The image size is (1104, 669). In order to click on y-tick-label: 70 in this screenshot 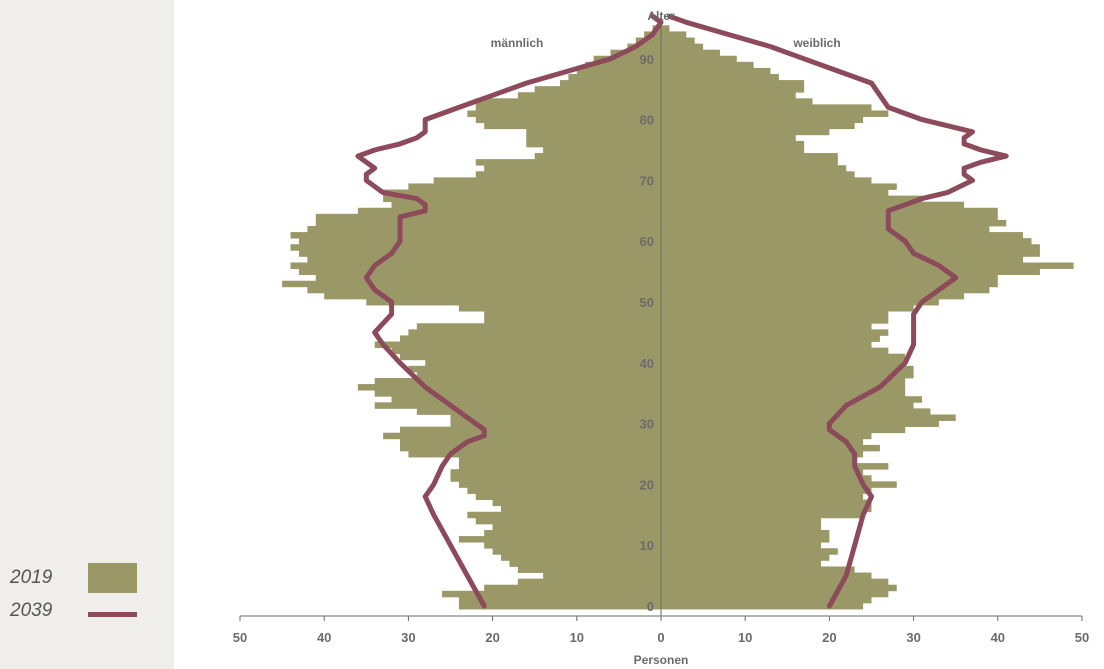, I will do `click(647, 180)`.